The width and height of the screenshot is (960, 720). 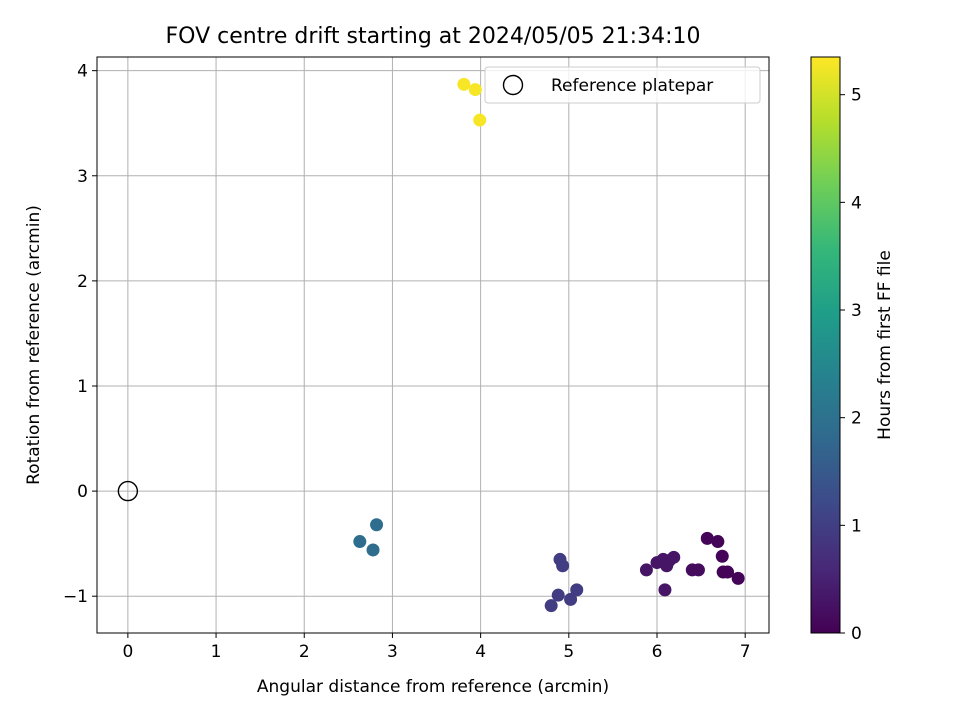 I want to click on y-tick-label: −1, so click(x=75, y=597).